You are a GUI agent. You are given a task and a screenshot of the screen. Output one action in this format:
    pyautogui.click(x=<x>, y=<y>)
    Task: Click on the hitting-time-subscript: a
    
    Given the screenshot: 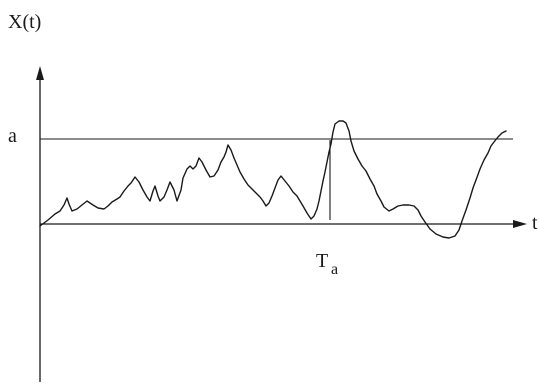 What is the action you would take?
    pyautogui.click(x=334, y=269)
    